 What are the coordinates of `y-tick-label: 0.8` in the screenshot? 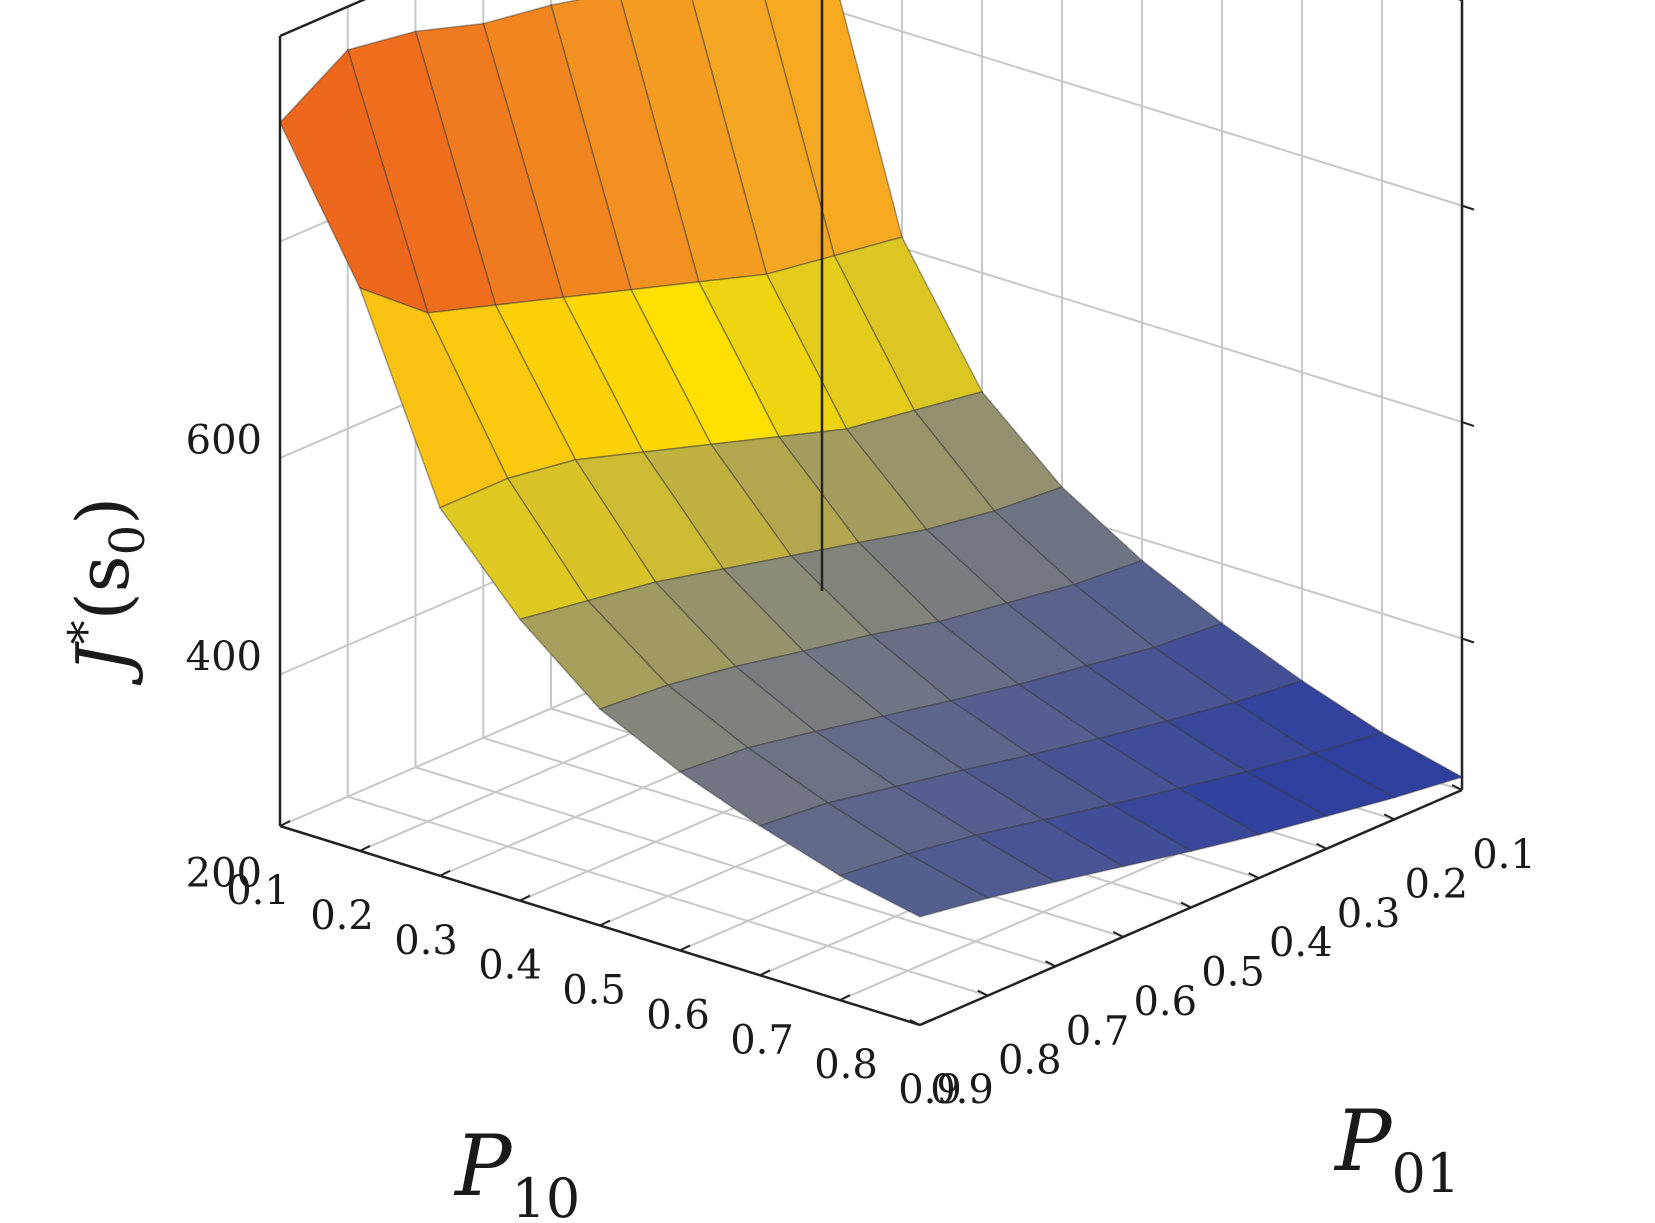 It's located at (1030, 1061).